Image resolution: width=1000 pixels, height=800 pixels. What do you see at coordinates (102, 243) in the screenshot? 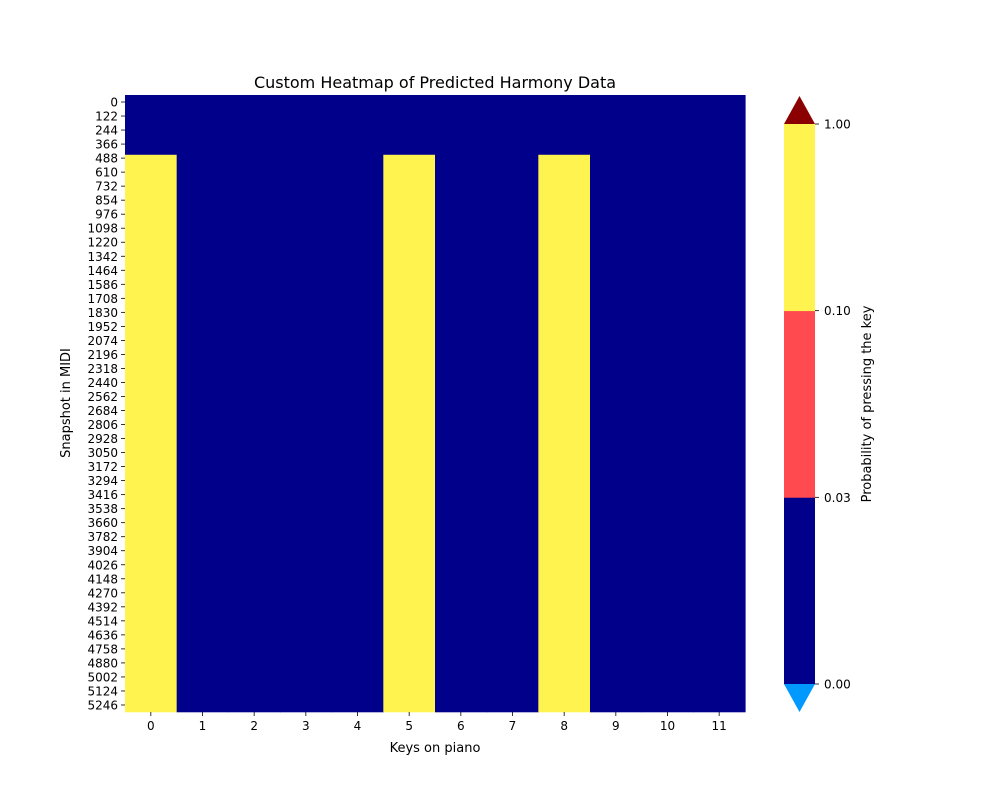
I see `y-tick-label: 1220` at bounding box center [102, 243].